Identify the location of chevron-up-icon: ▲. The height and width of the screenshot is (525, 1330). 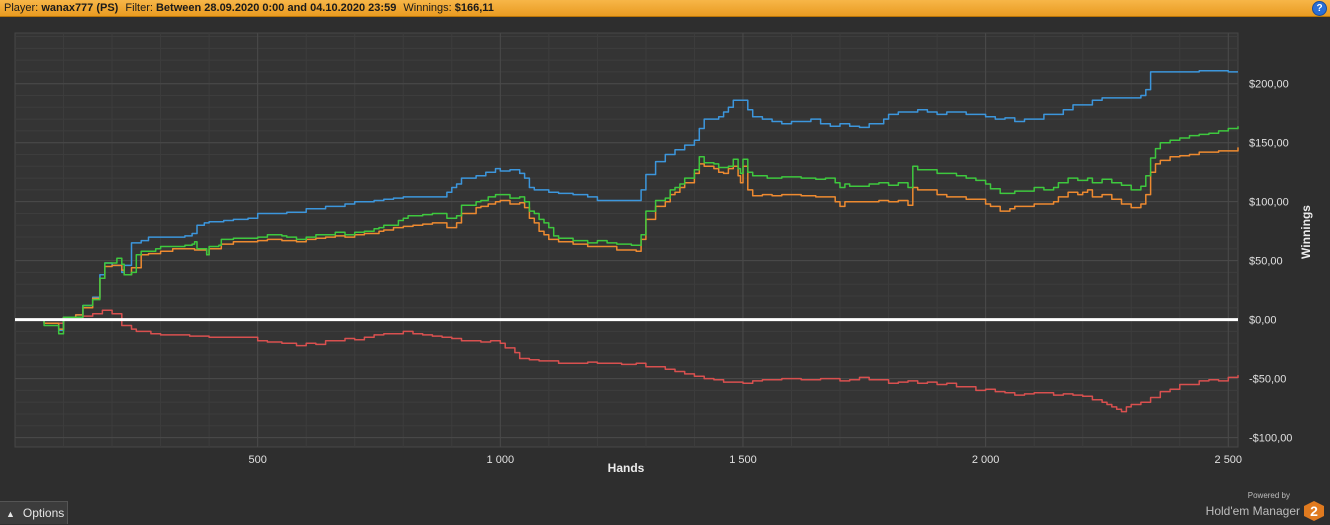
(10, 514).